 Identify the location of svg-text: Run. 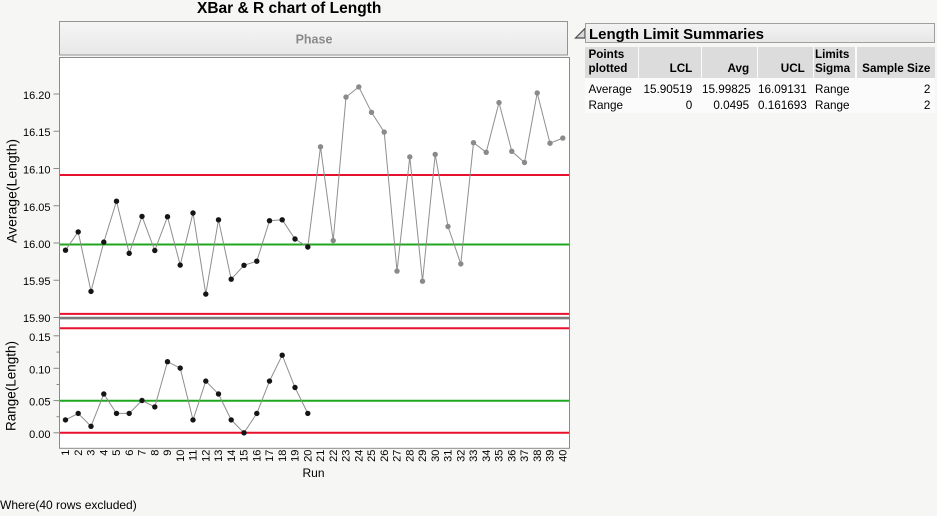
(313, 473).